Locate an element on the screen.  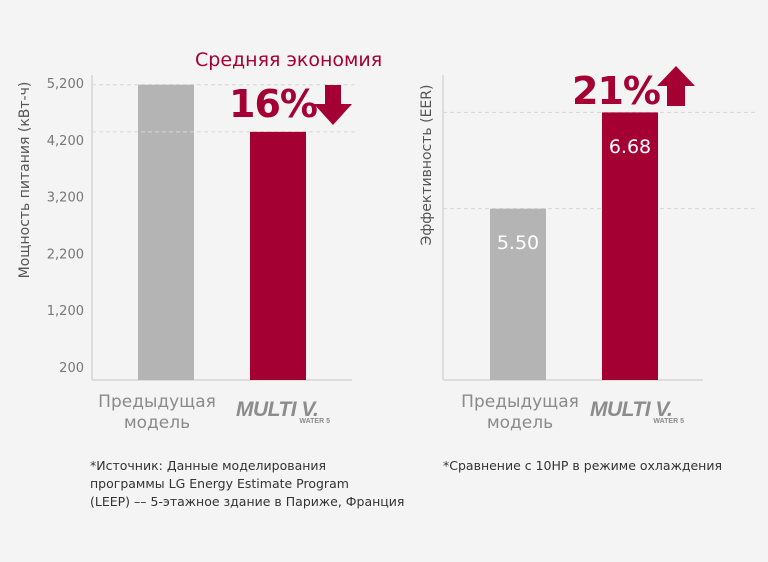
y-tick-label: 200 is located at coordinates (71, 368).